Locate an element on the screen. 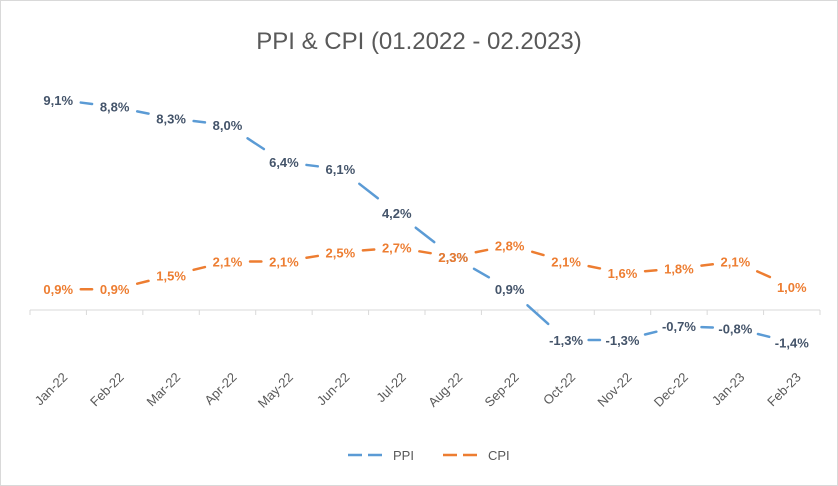 The height and width of the screenshot is (486, 838). data-label: -0,8% is located at coordinates (735, 328).